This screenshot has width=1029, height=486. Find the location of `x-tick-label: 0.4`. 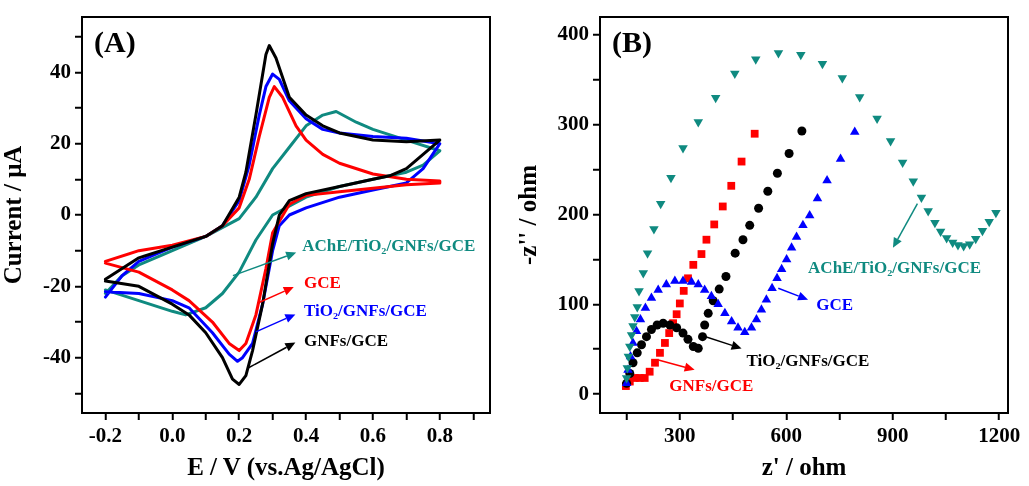

x-tick-label: 0.4 is located at coordinates (306, 435).